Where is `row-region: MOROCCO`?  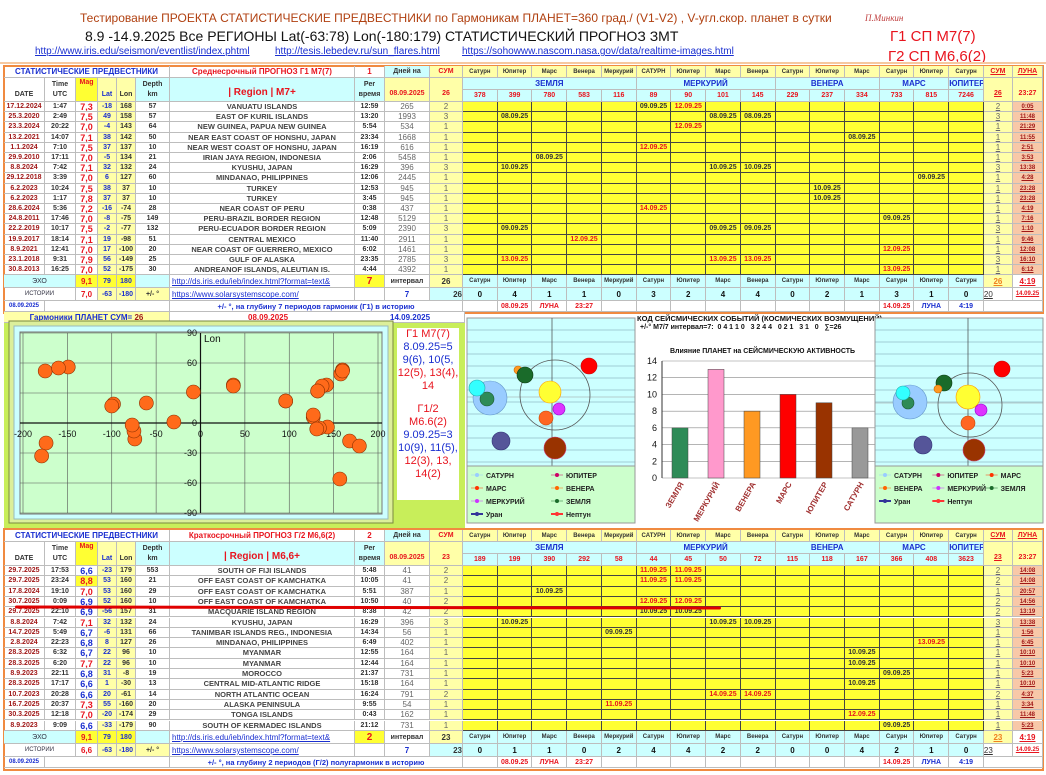 row-region: MOROCCO is located at coordinates (262, 674).